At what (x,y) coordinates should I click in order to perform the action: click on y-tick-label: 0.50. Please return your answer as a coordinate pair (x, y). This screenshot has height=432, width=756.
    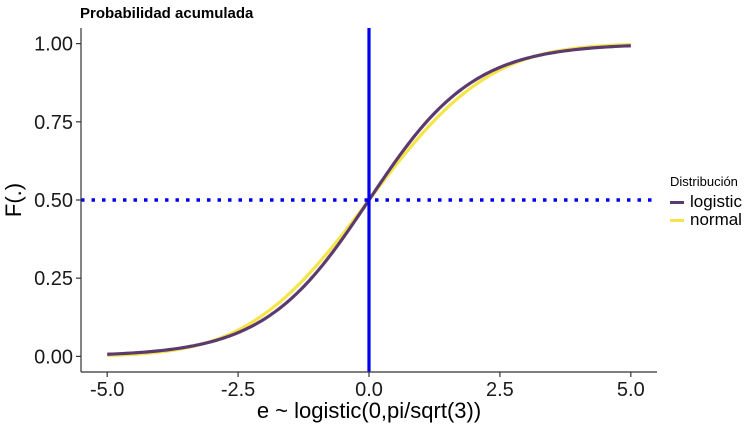
    Looking at the image, I should click on (53, 201).